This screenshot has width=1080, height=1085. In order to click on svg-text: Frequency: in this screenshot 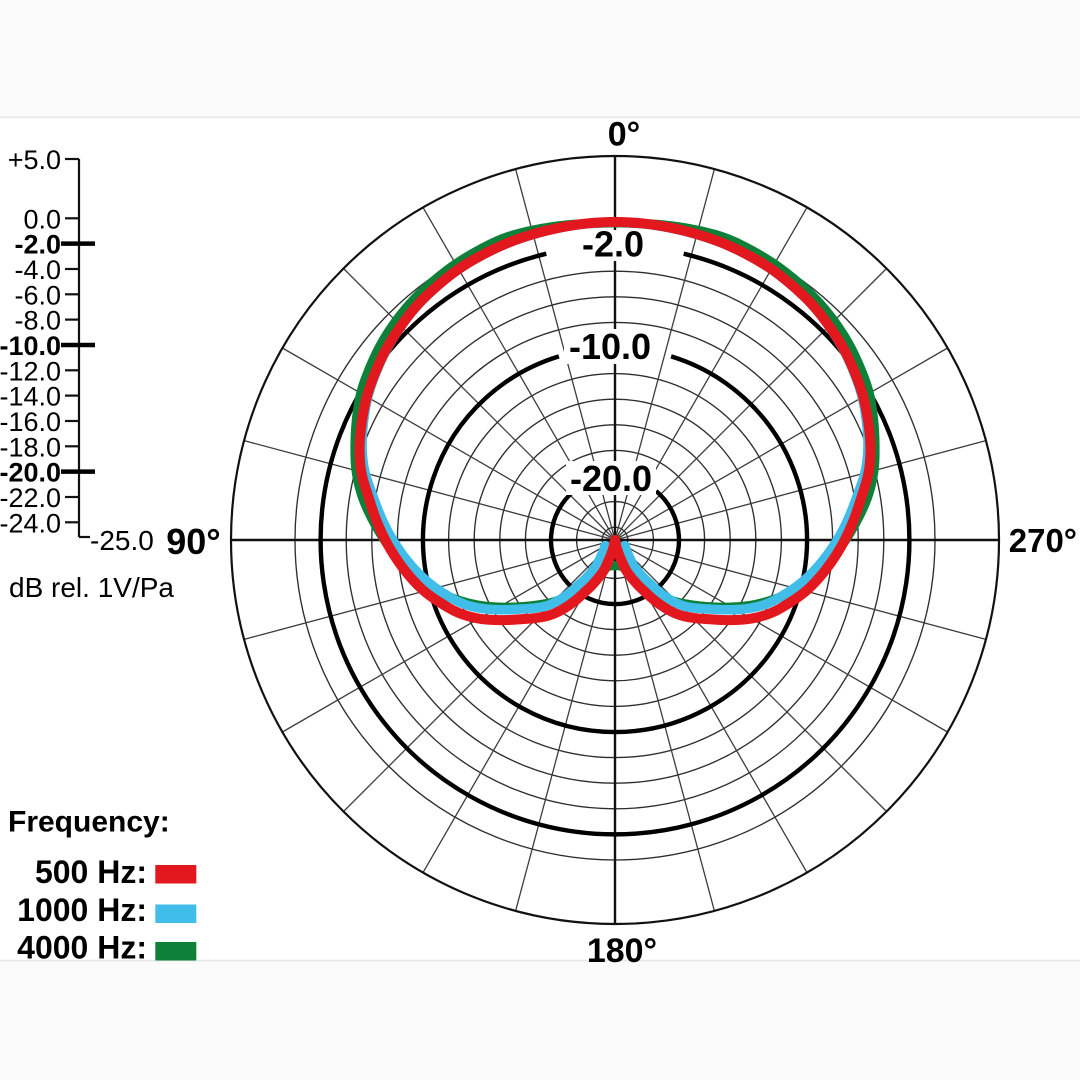, I will do `click(89, 822)`.